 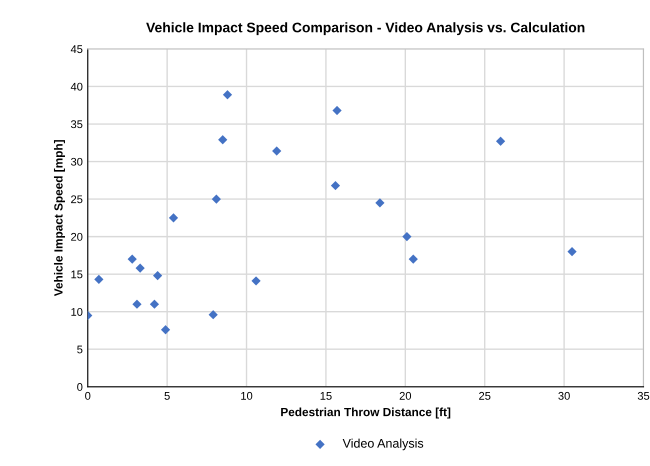 I want to click on x-tick-label: 35, so click(x=644, y=396).